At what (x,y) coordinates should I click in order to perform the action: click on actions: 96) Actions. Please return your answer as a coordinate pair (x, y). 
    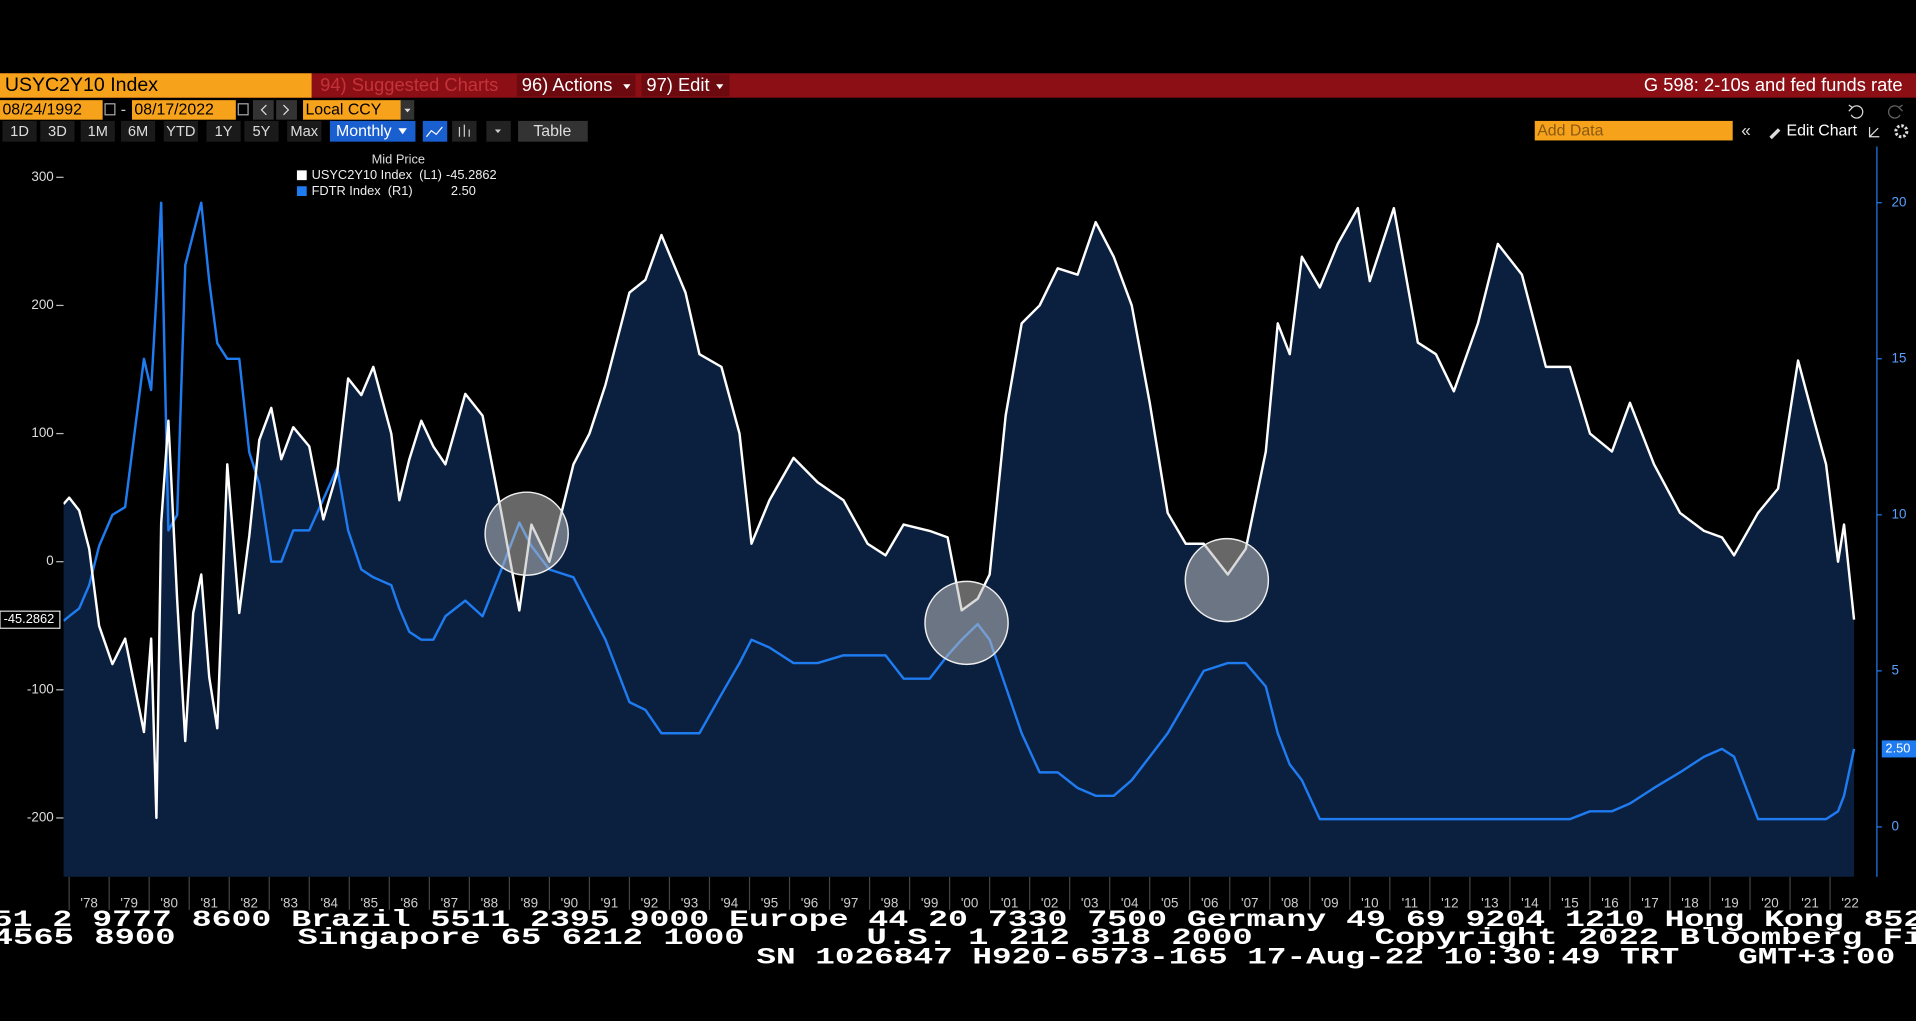
    Looking at the image, I should click on (567, 84).